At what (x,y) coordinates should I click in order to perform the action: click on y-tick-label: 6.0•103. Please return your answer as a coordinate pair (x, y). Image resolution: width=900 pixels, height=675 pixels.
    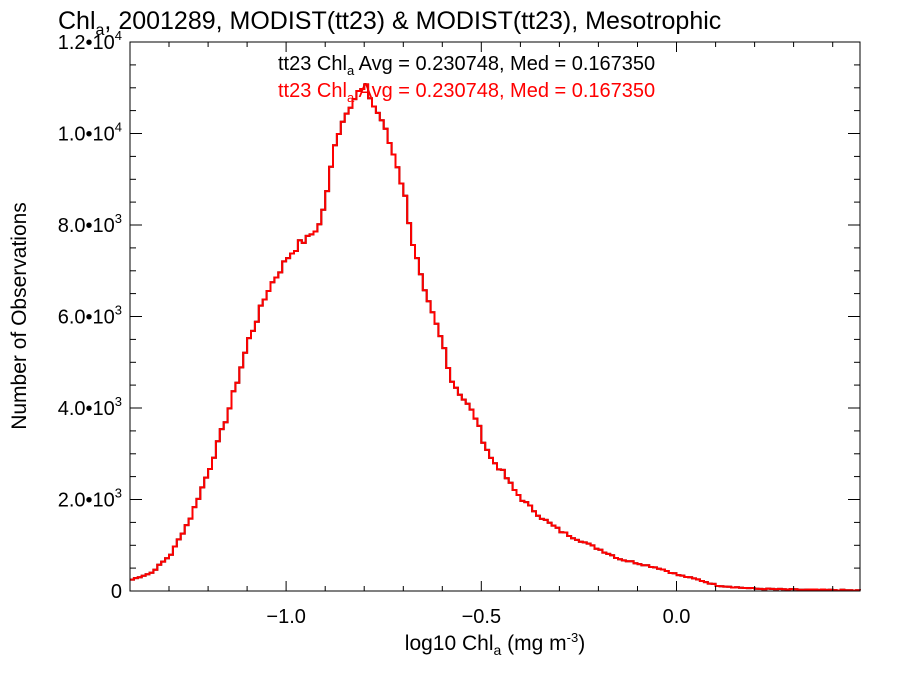
    Looking at the image, I should click on (90, 316).